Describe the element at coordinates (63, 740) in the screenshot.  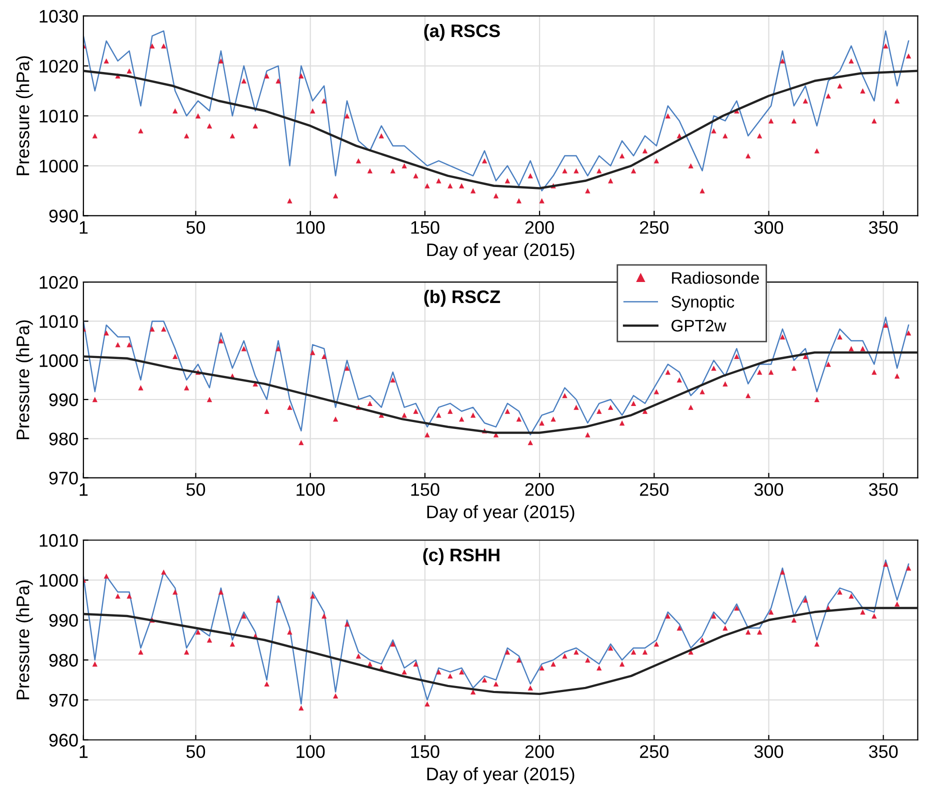
I see `y-tick-label: 960` at that location.